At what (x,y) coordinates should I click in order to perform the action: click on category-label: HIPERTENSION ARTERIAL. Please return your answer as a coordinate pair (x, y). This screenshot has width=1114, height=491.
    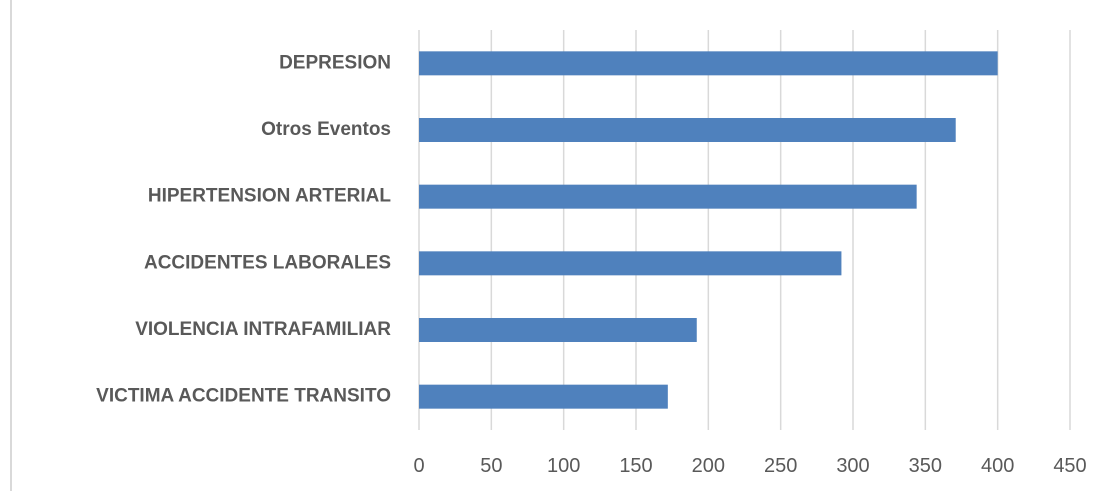
    Looking at the image, I should click on (270, 196).